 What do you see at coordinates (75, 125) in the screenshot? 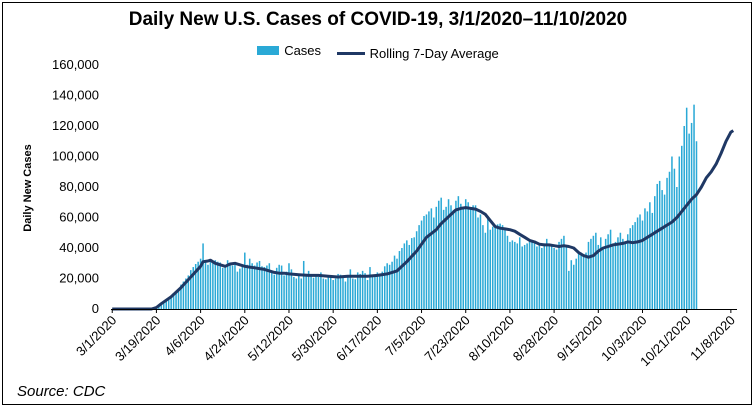
I see `y-tick-label: 120,000` at bounding box center [75, 125].